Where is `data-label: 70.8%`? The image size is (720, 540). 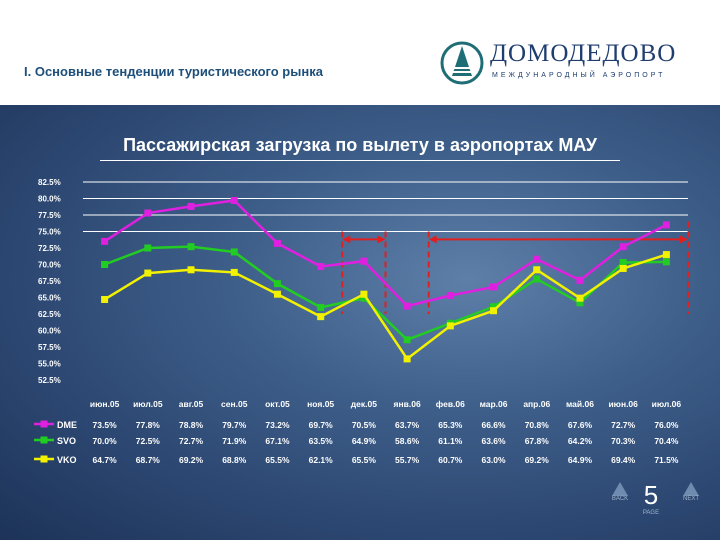
data-label: 70.8% is located at coordinates (537, 425).